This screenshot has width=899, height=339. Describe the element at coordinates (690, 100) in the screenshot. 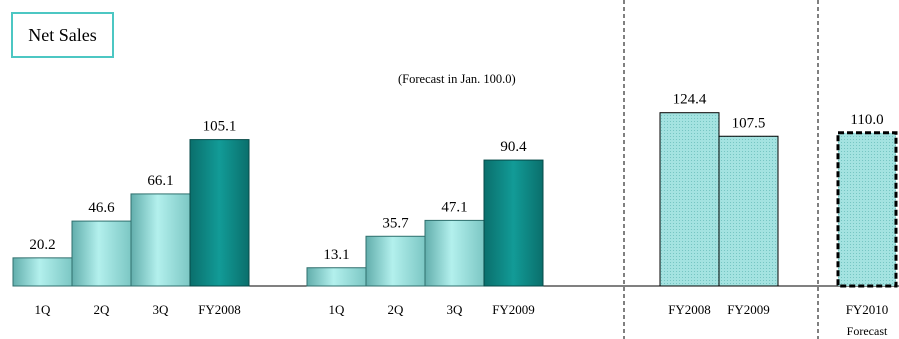

I see `data-label: 124.4` at that location.